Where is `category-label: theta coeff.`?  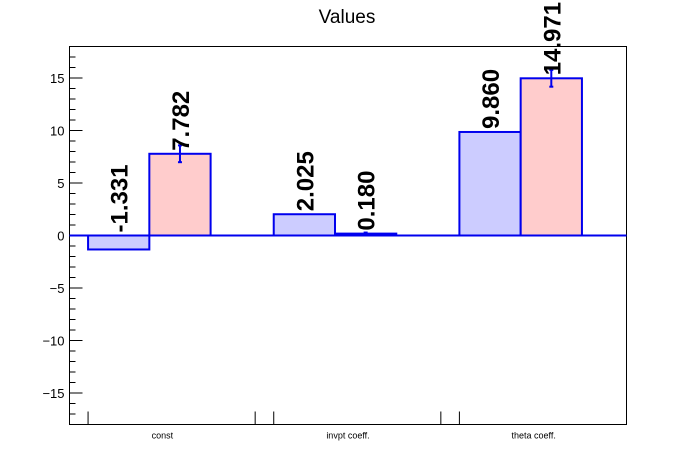 category-label: theta coeff. is located at coordinates (533, 436).